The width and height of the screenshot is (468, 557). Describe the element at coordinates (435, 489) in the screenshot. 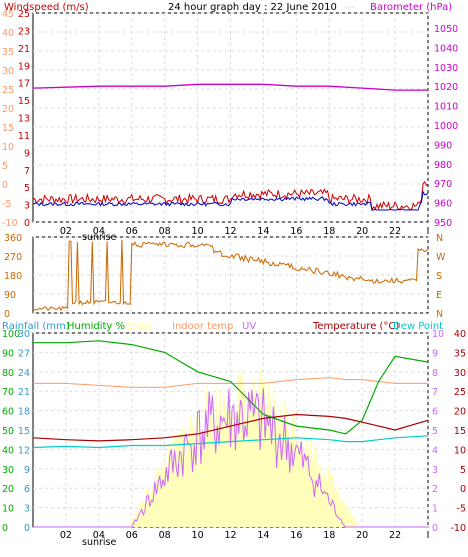

I see `uv-tick: 2` at that location.